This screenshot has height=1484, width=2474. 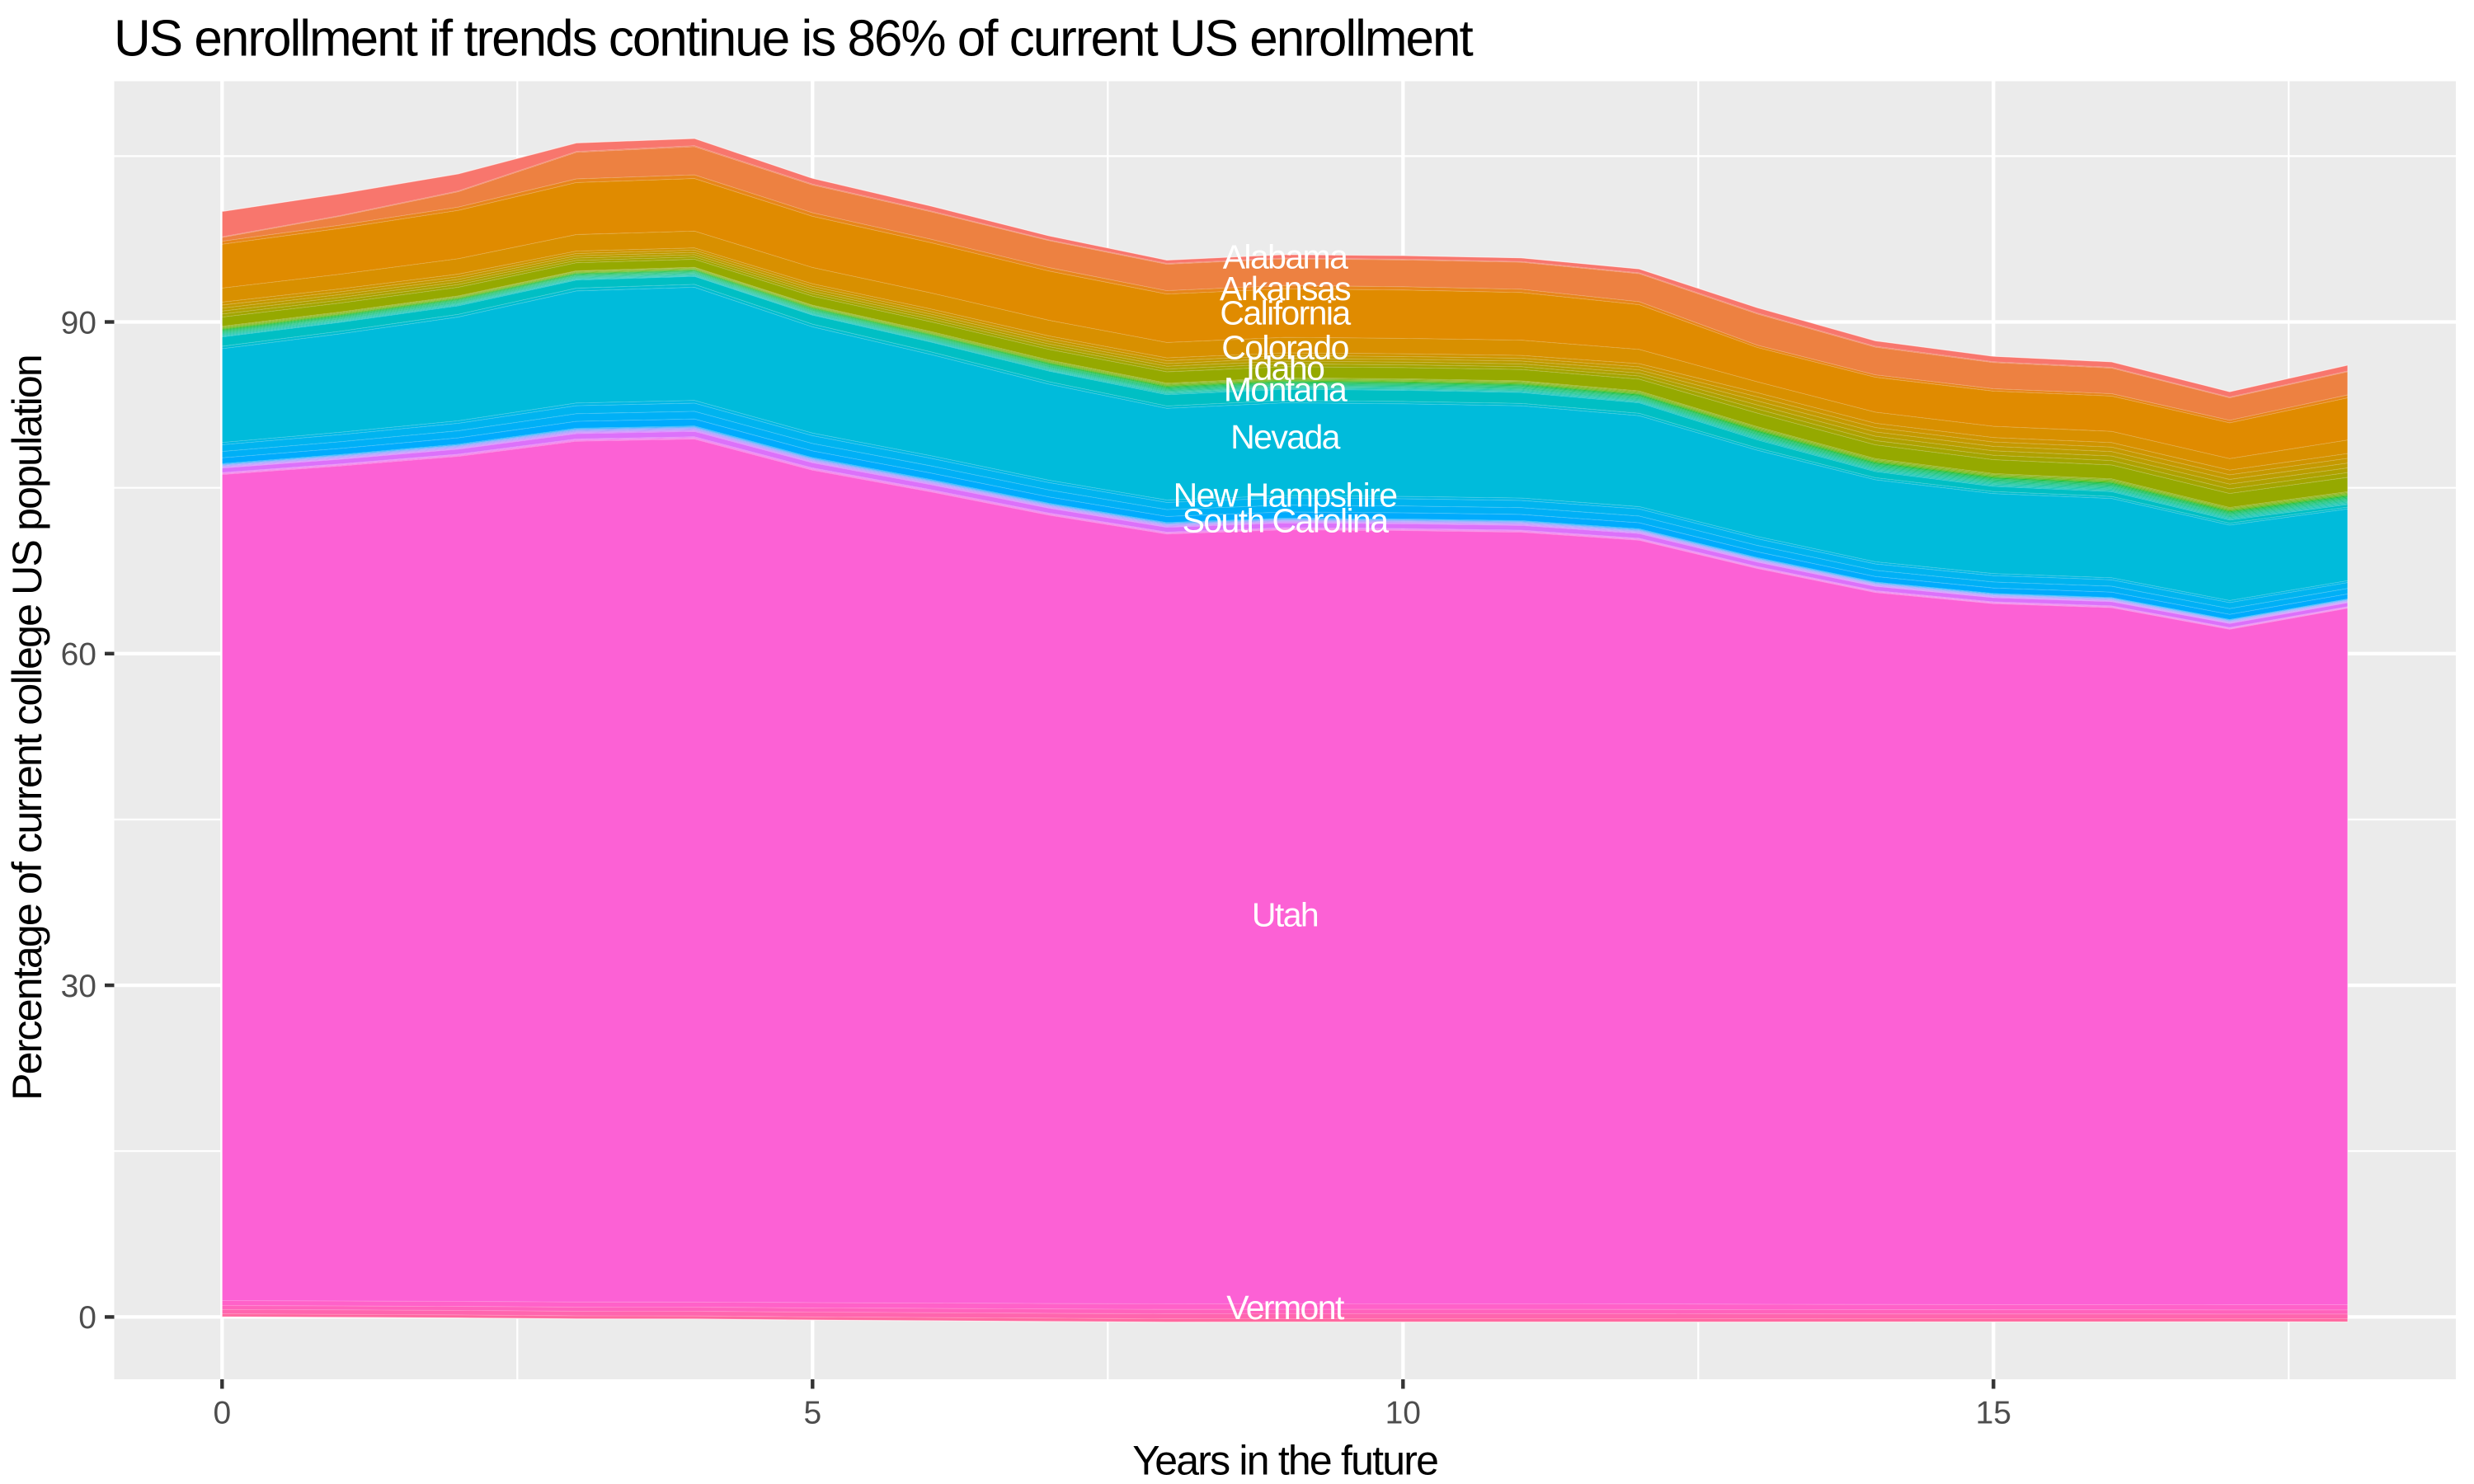 I want to click on svg-text: Idaho, so click(x=1285, y=368).